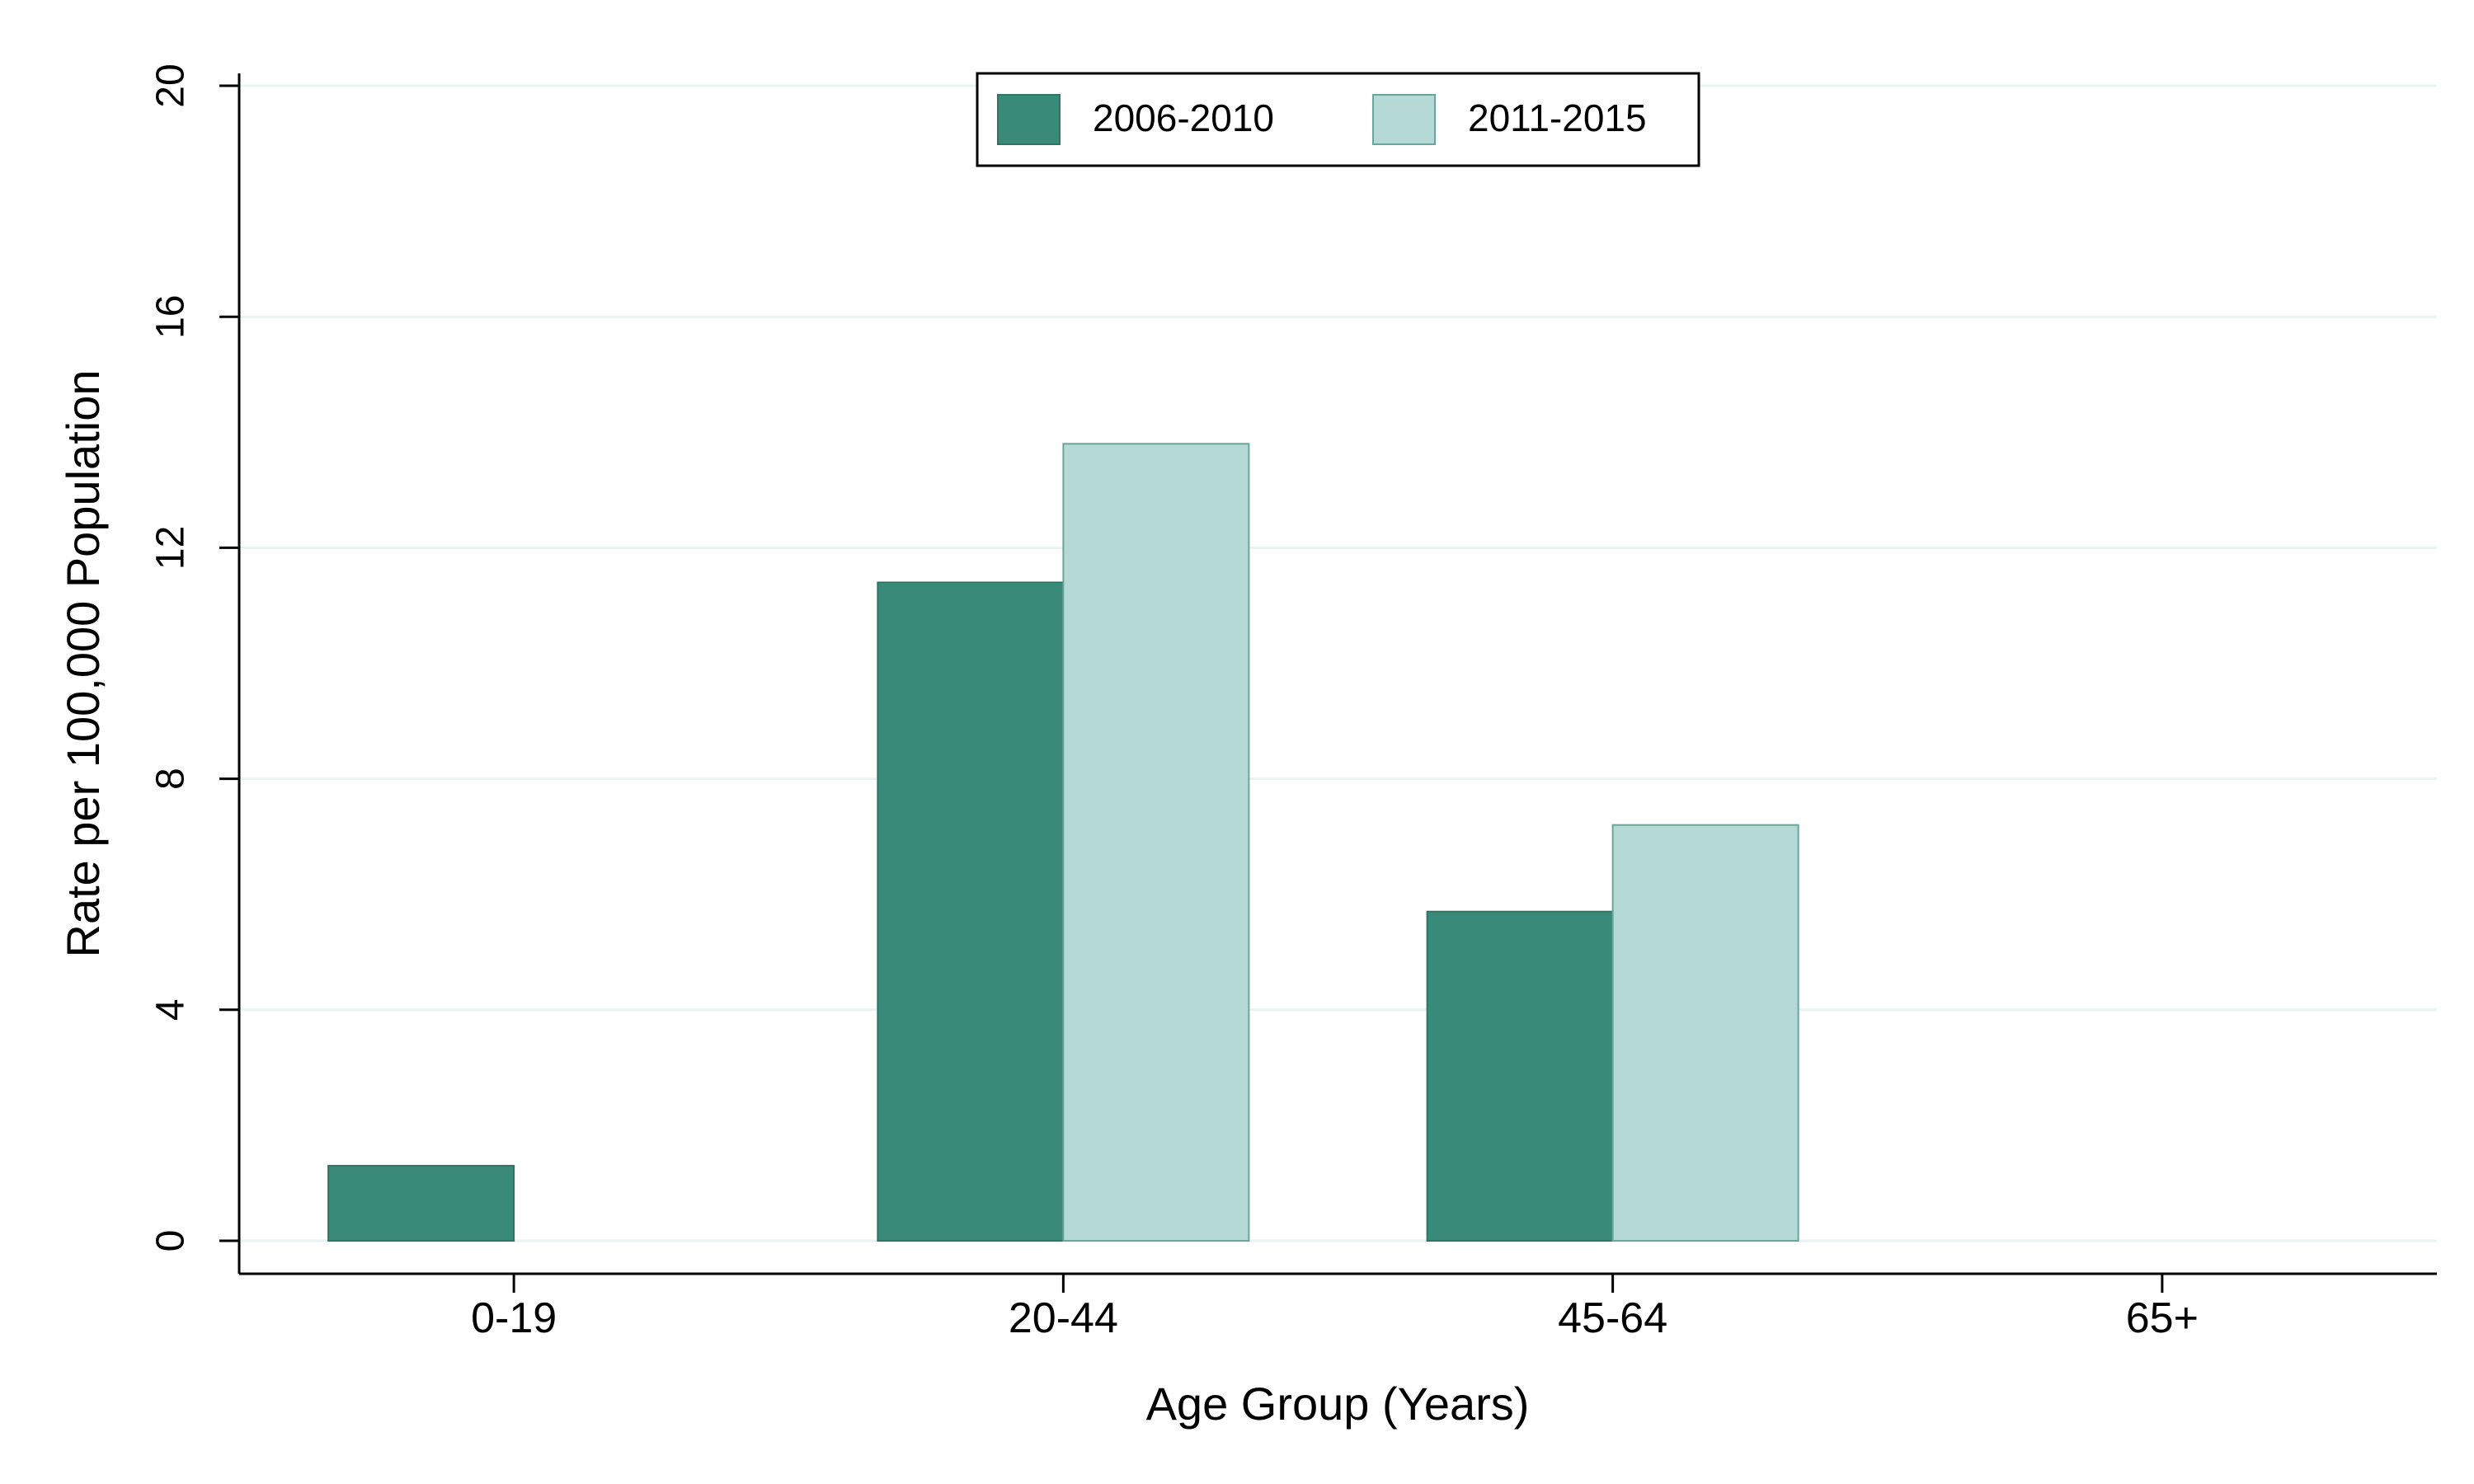 This screenshot has height=1484, width=2474. Describe the element at coordinates (2162, 1318) in the screenshot. I see `x-tick-label: 65+` at that location.